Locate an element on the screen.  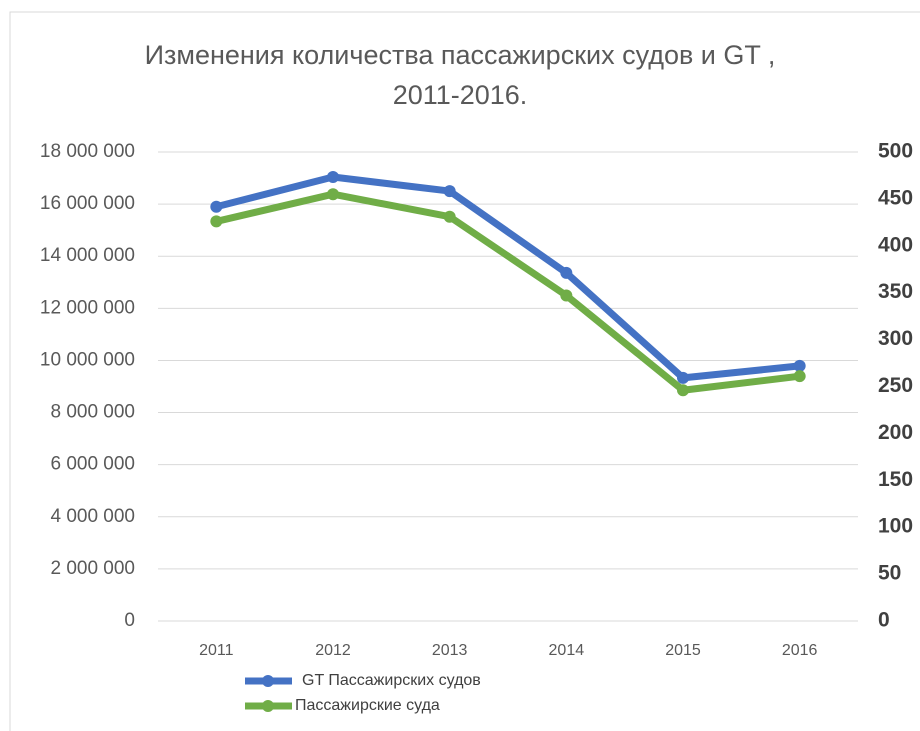
y-tick-label: 6 000 000 is located at coordinates (92, 464).